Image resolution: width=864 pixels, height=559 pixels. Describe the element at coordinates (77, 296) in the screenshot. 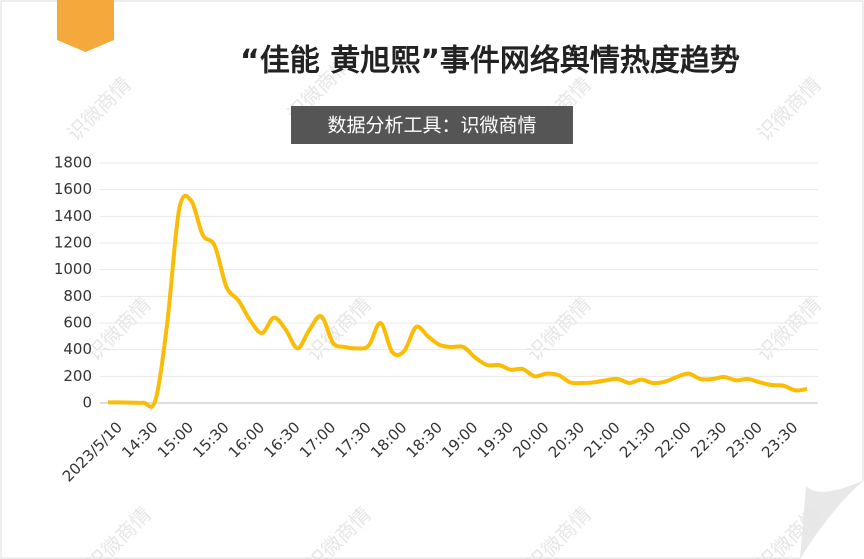

I see `y-tick-label: 800` at that location.